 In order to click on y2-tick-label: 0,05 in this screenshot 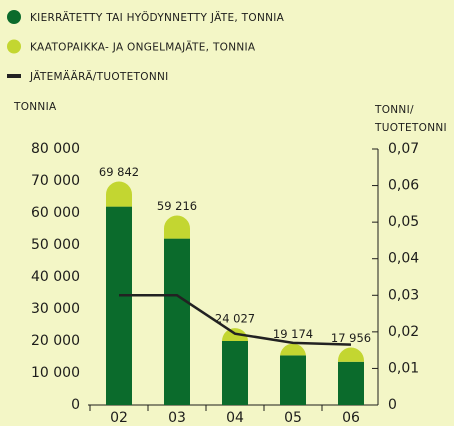, I will do `click(403, 222)`.